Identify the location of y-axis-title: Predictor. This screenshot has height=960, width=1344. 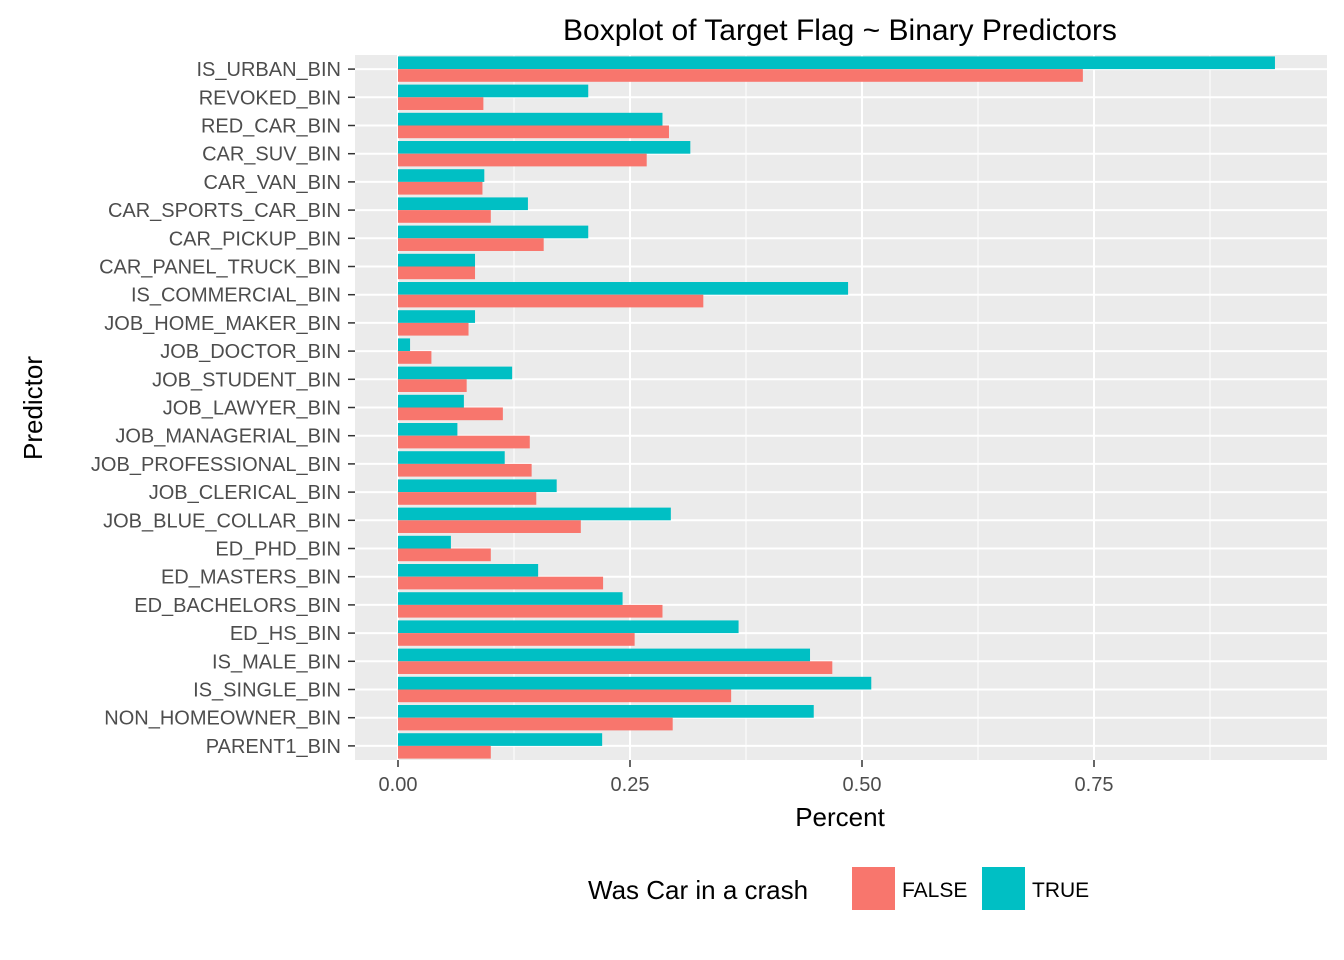
(33, 408).